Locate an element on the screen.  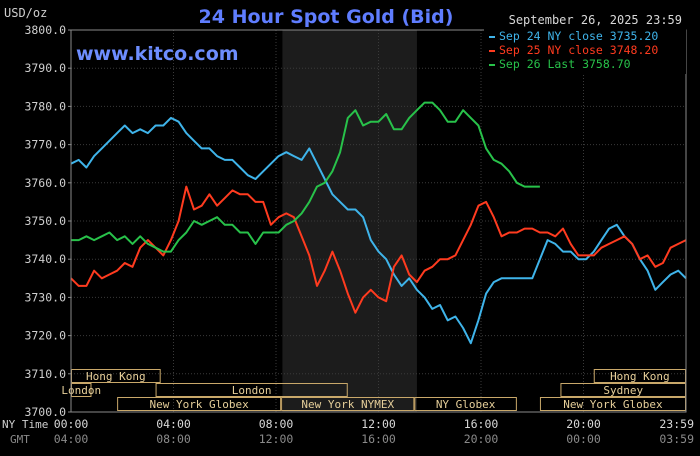
x-tick-label-gmt: 00:00 is located at coordinates (583, 439).